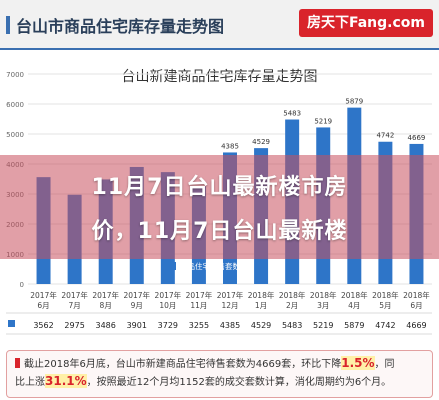  I want to click on table-value: 3255, so click(199, 325).